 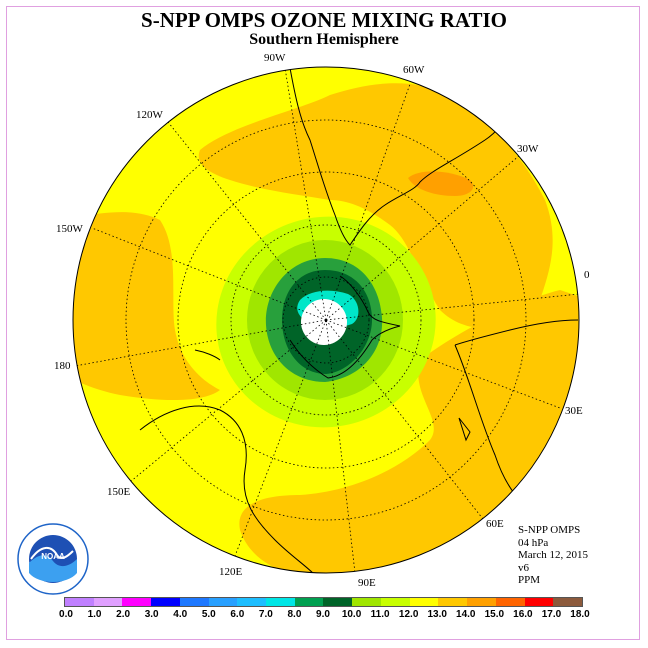 I want to click on colorbar, so click(x=323, y=602).